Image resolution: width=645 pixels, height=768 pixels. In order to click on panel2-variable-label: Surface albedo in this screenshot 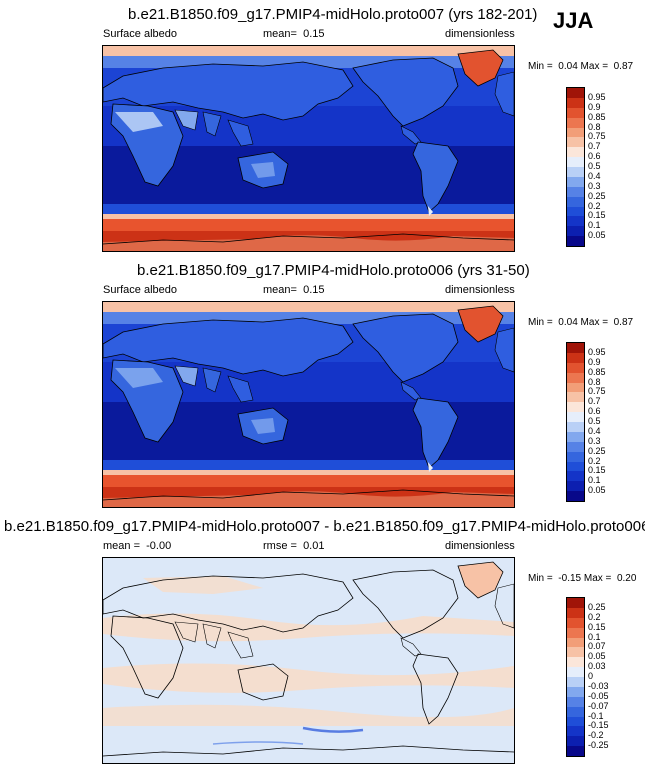, I will do `click(140, 290)`.